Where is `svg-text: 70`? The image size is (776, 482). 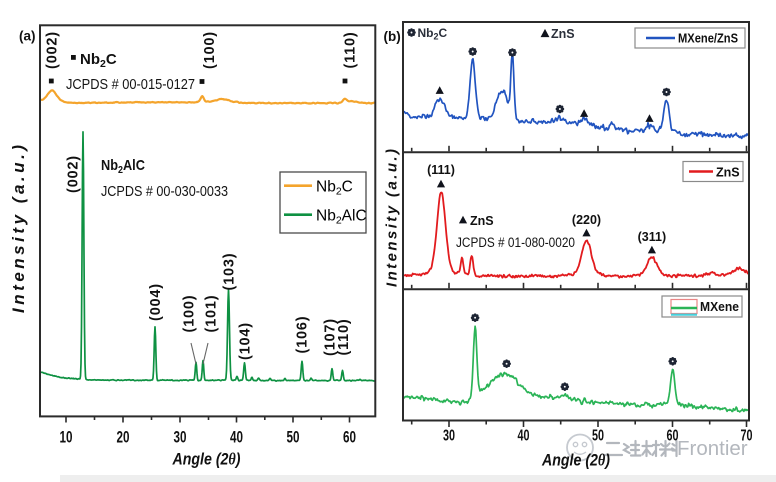 svg-text: 70 is located at coordinates (747, 436).